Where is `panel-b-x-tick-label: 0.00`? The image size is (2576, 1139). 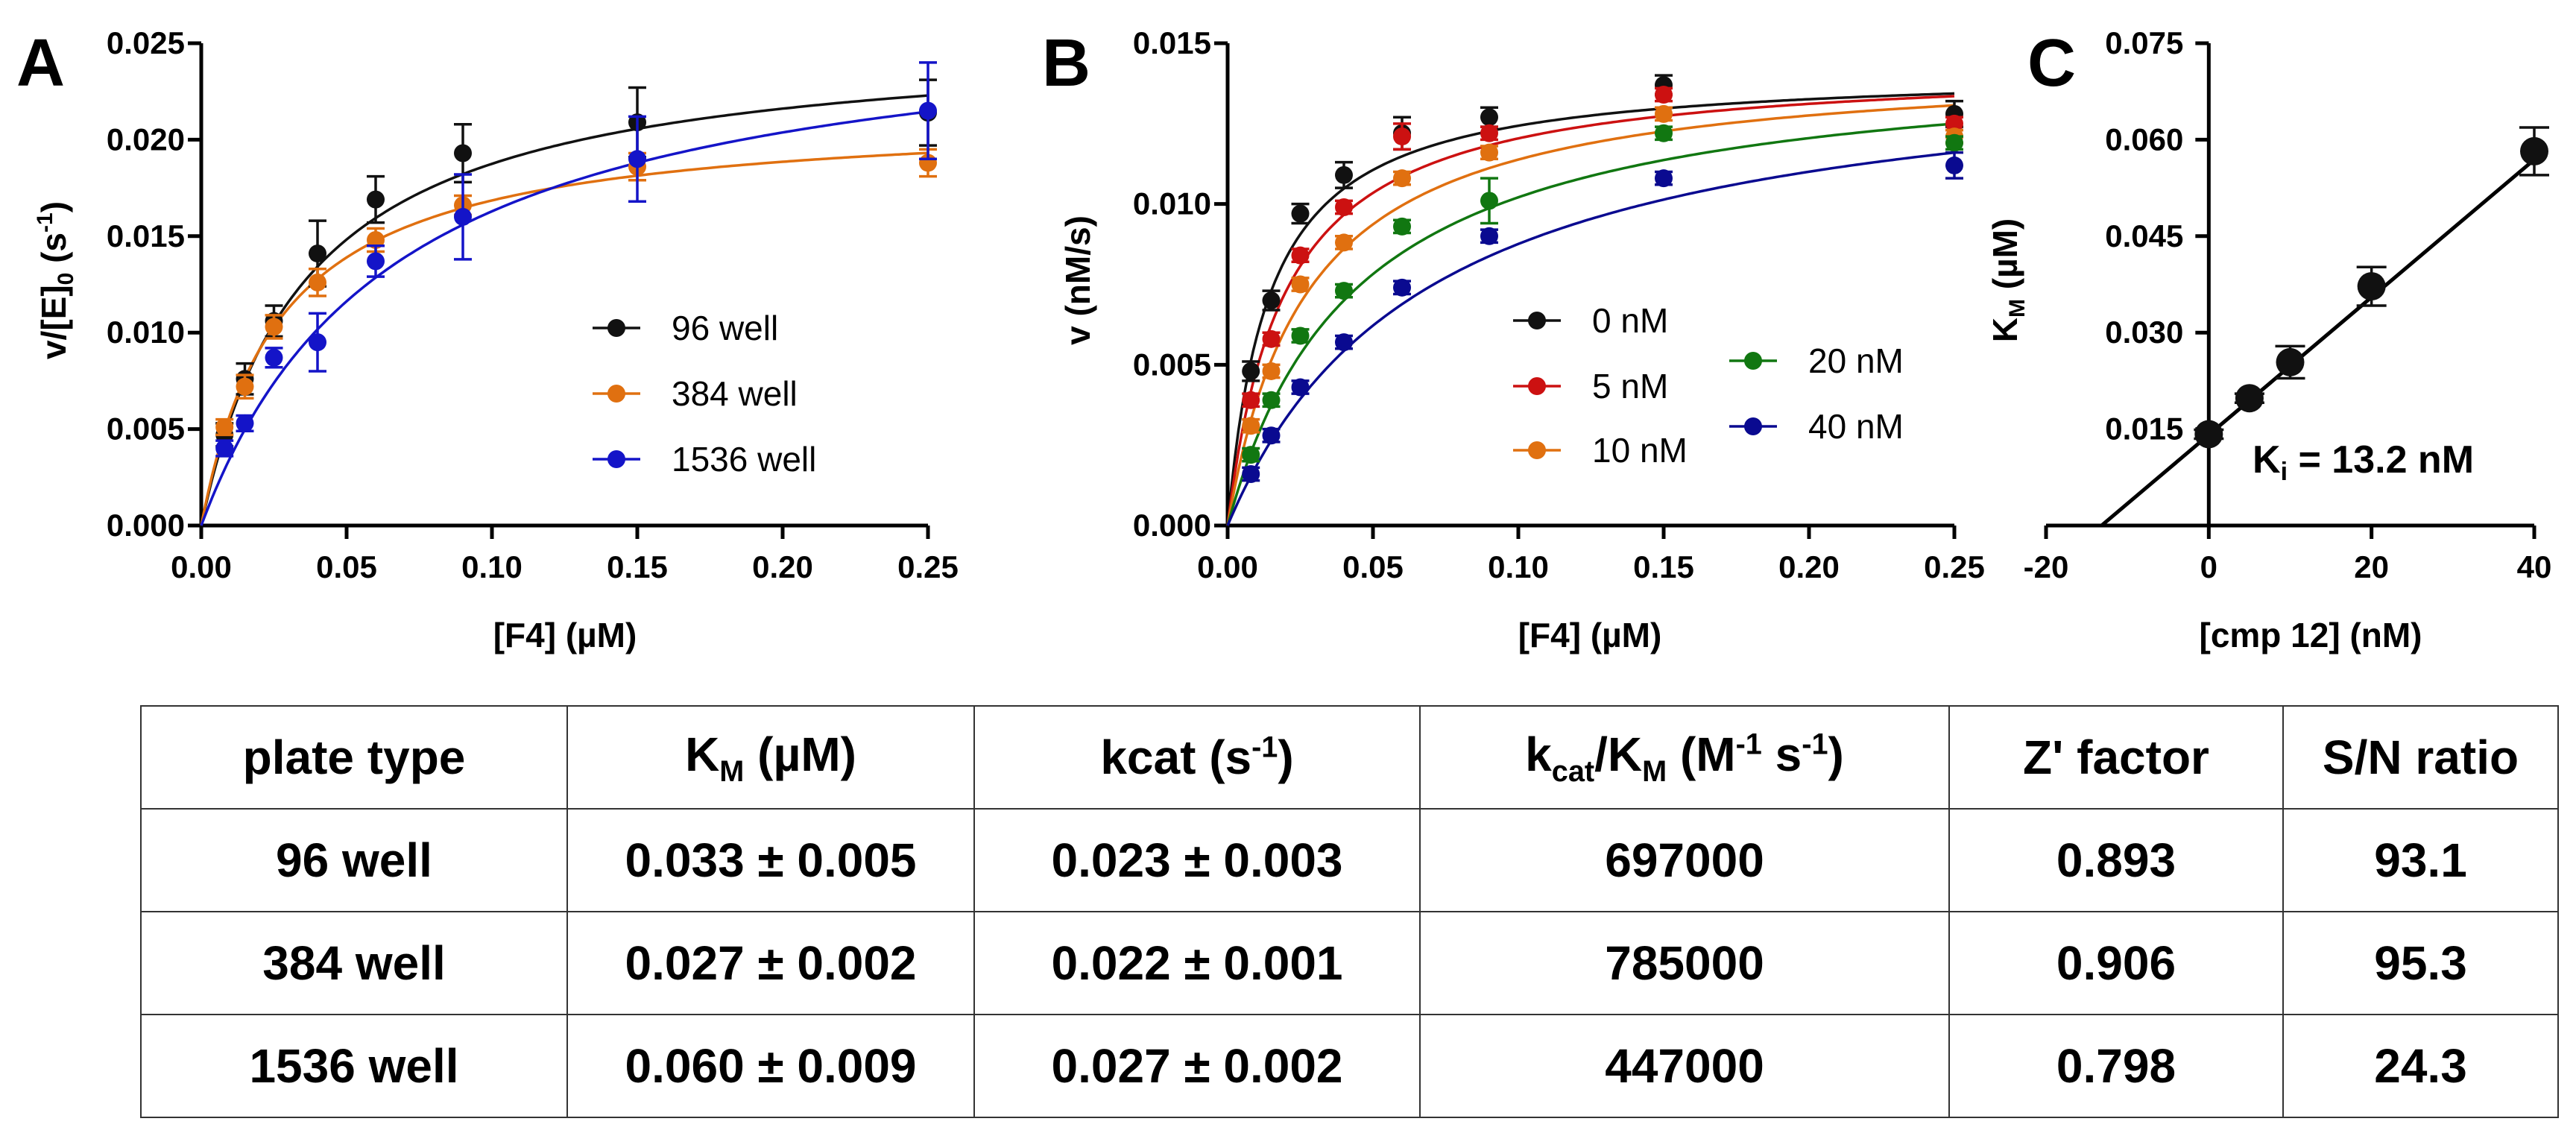
panel-b-x-tick-label: 0.00 is located at coordinates (1227, 566).